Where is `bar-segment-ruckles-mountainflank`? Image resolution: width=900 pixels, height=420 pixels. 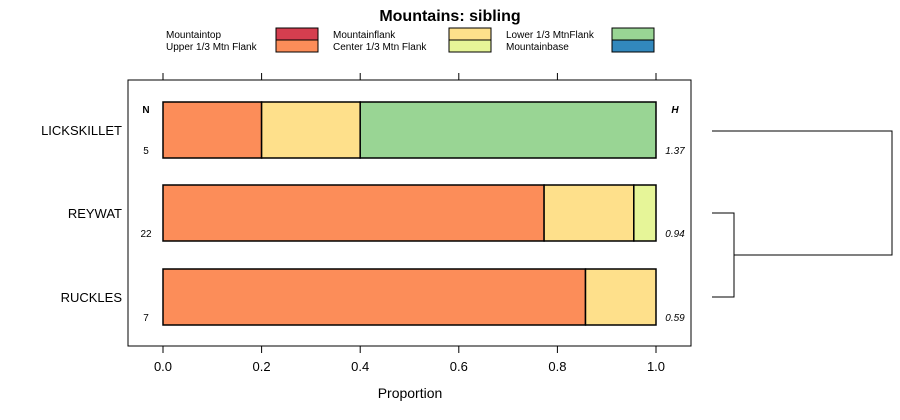
bar-segment-ruckles-mountainflank is located at coordinates (620, 297).